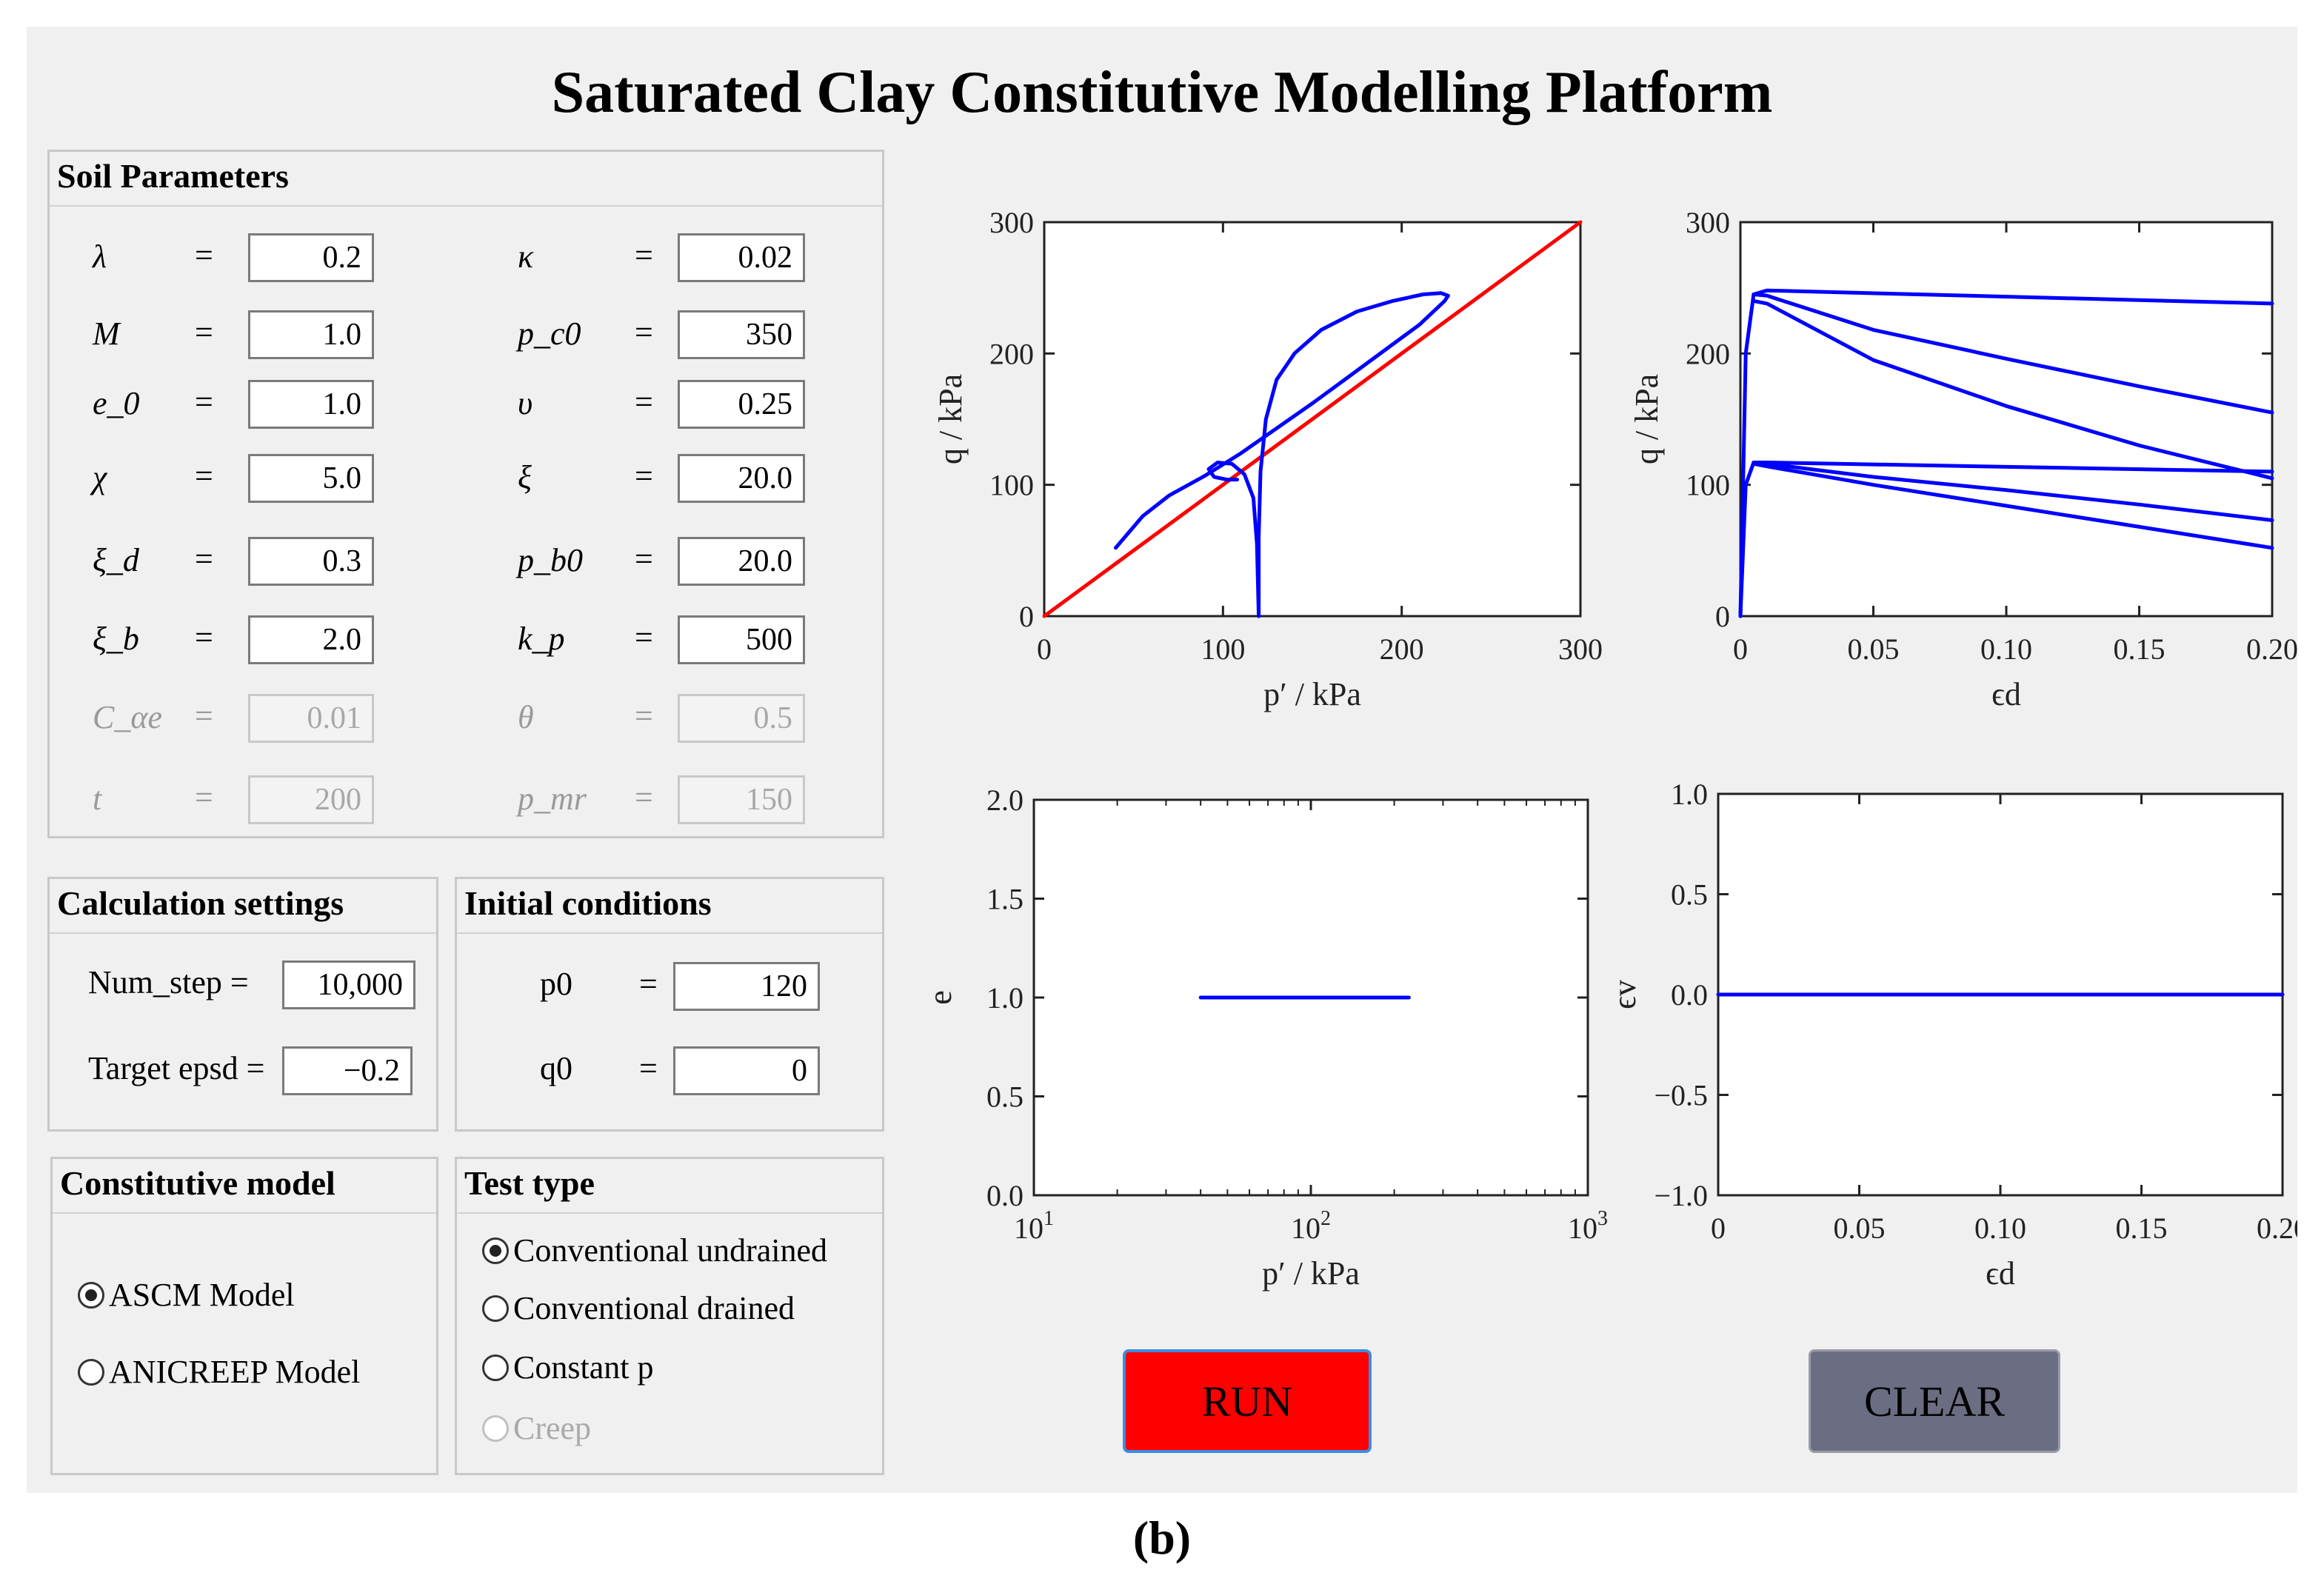  Describe the element at coordinates (654, 1308) in the screenshot. I see `radio-label: Conventional drained` at that location.